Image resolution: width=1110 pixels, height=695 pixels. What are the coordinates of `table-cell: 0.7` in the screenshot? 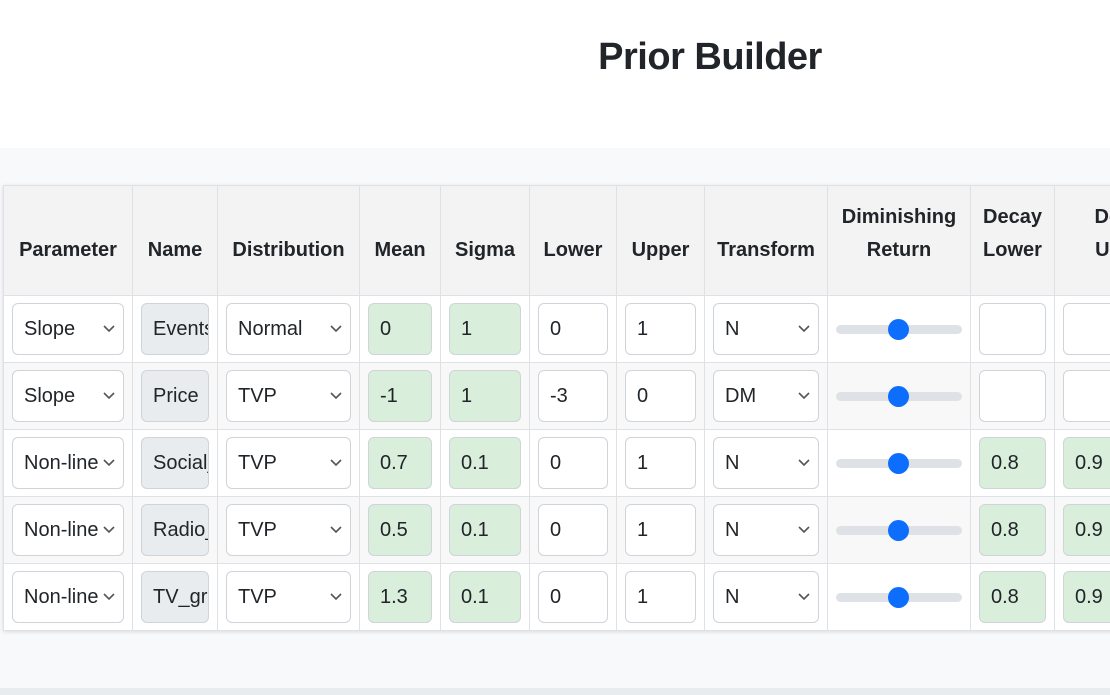 It's located at (400, 463).